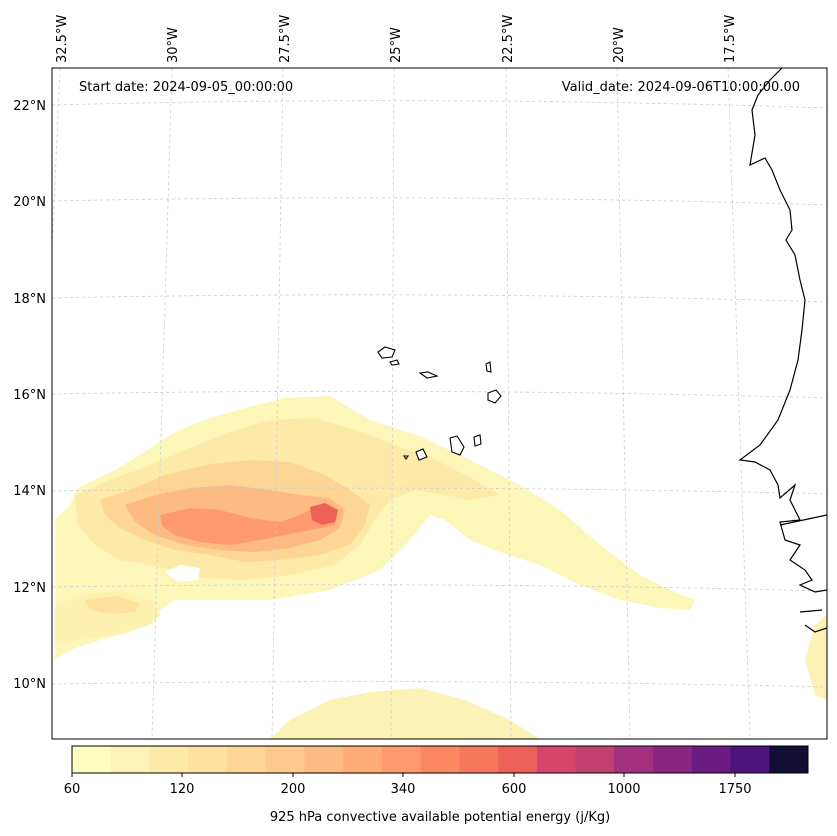  What do you see at coordinates (29, 491) in the screenshot?
I see `lat-label: 14°N` at bounding box center [29, 491].